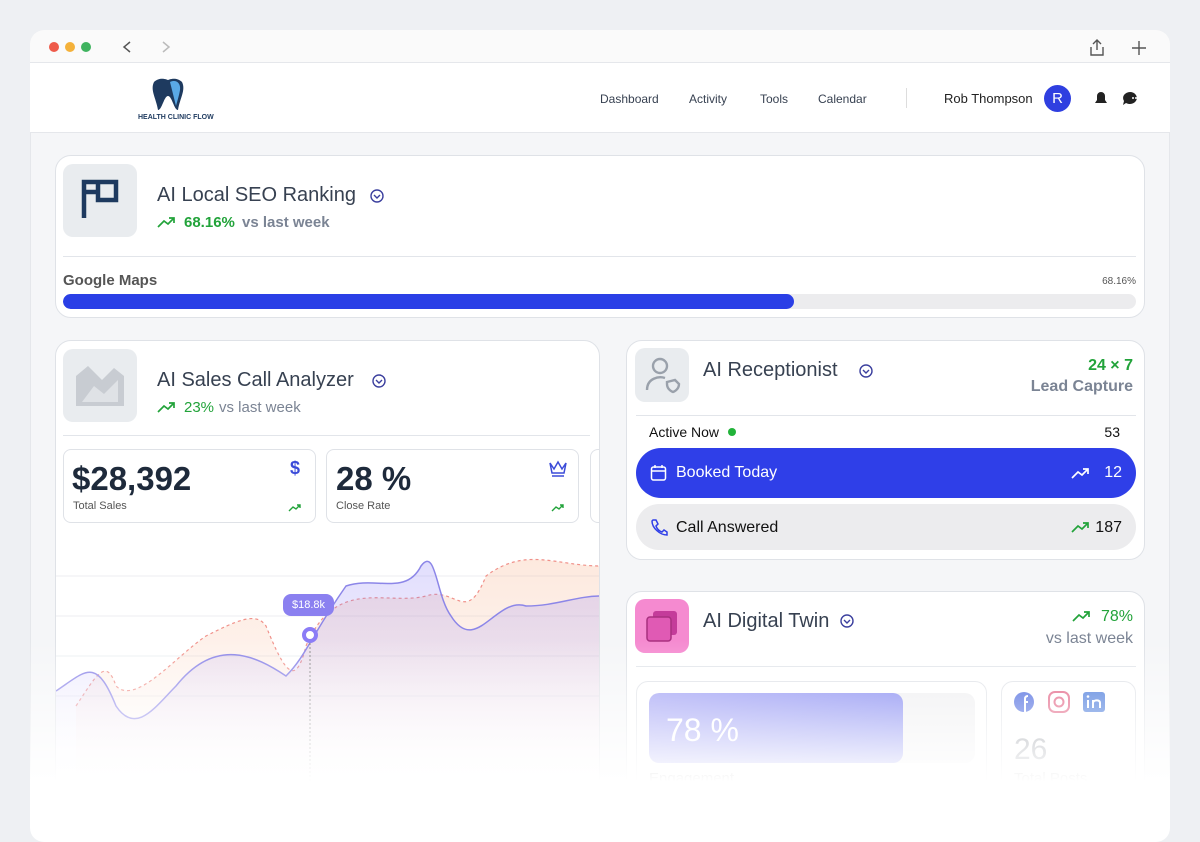 This screenshot has width=1200, height=842. I want to click on card-title: AI Digital Twin, so click(766, 621).